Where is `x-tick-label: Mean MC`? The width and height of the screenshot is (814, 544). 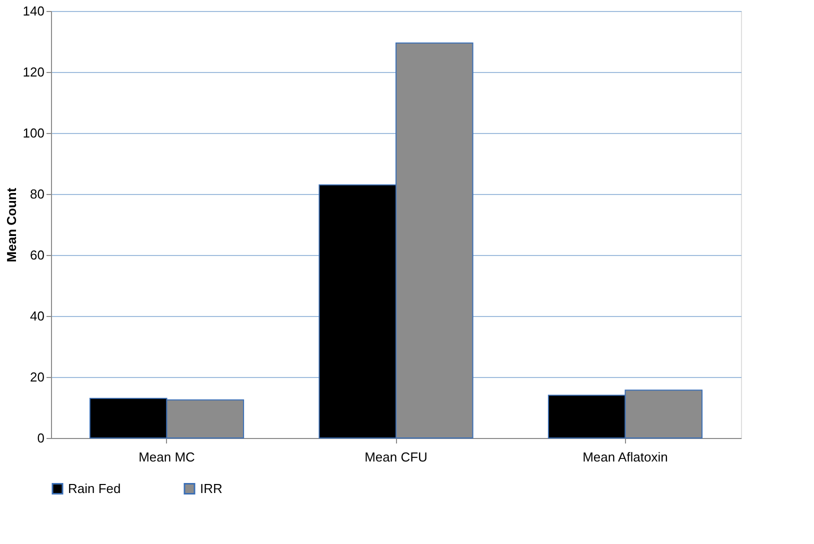 x-tick-label: Mean MC is located at coordinates (166, 457).